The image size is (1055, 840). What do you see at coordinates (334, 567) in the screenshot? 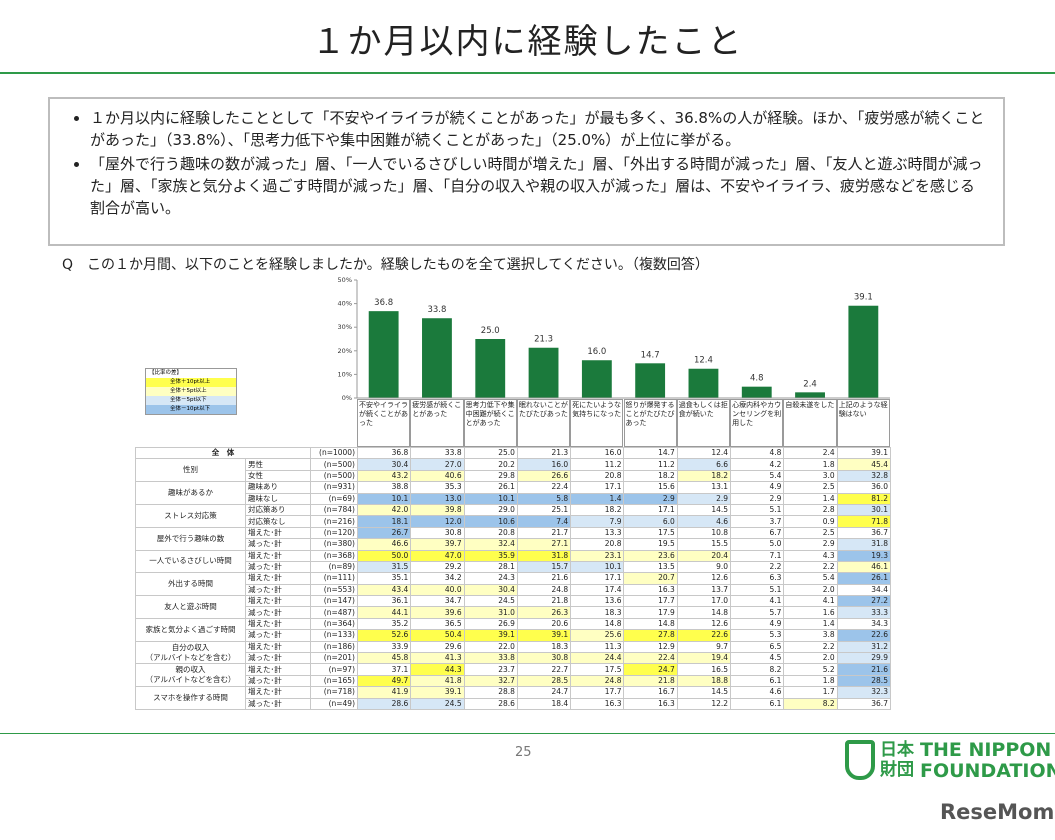
I see `row-n: (n=89)` at bounding box center [334, 567].